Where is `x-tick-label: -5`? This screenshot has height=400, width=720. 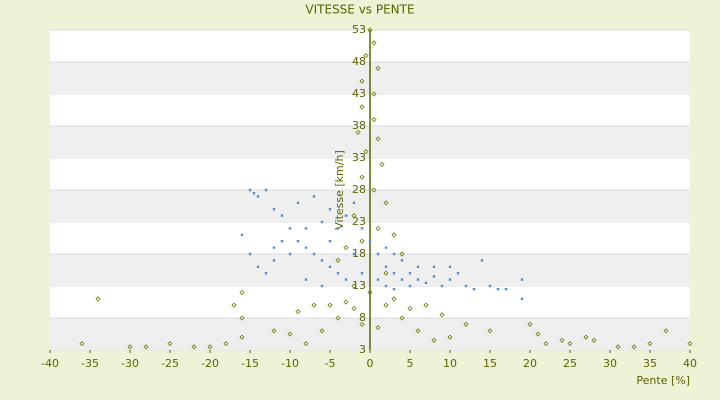
x-tick-label: -5 is located at coordinates (330, 363).